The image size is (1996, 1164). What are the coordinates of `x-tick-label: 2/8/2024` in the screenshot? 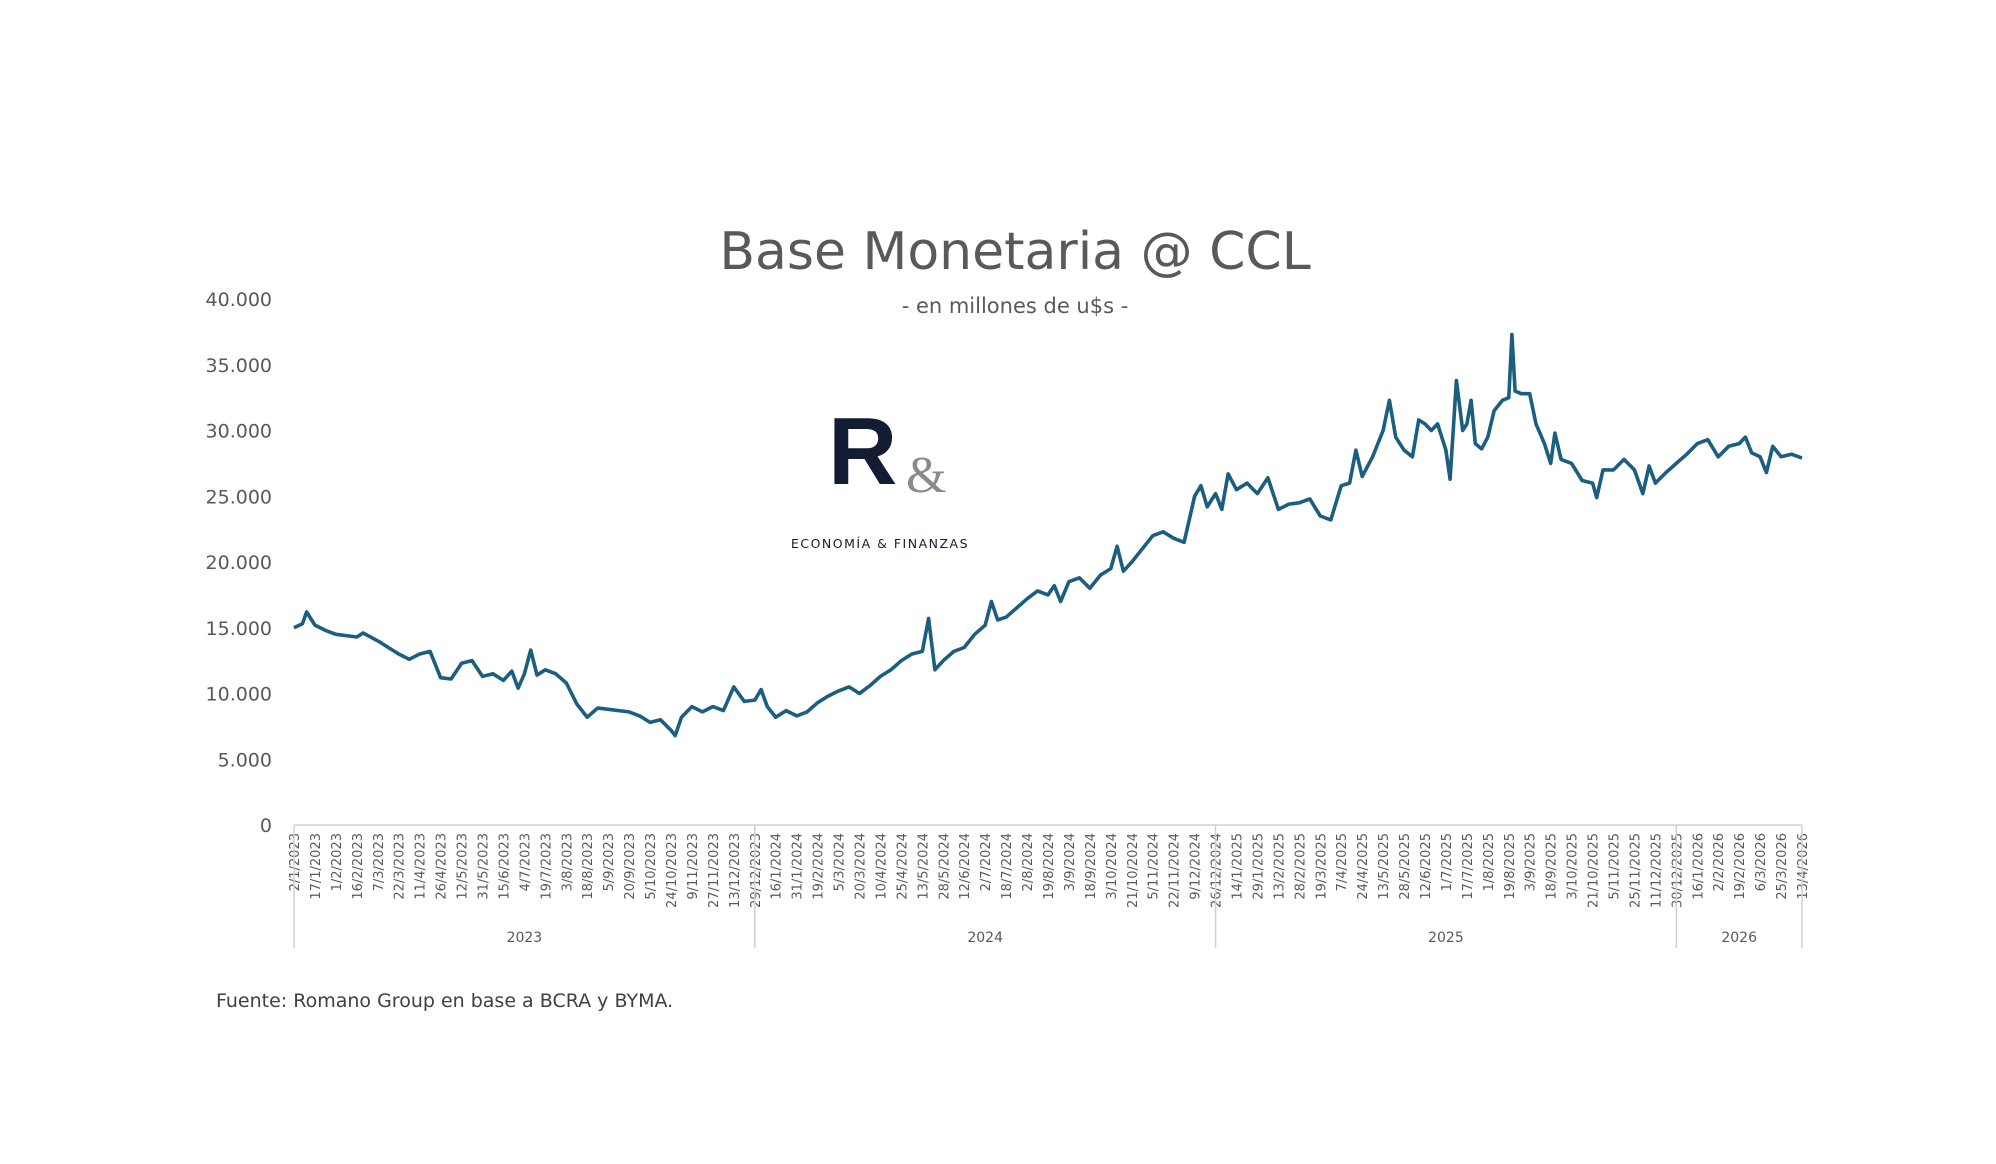 It's located at (1028, 862).